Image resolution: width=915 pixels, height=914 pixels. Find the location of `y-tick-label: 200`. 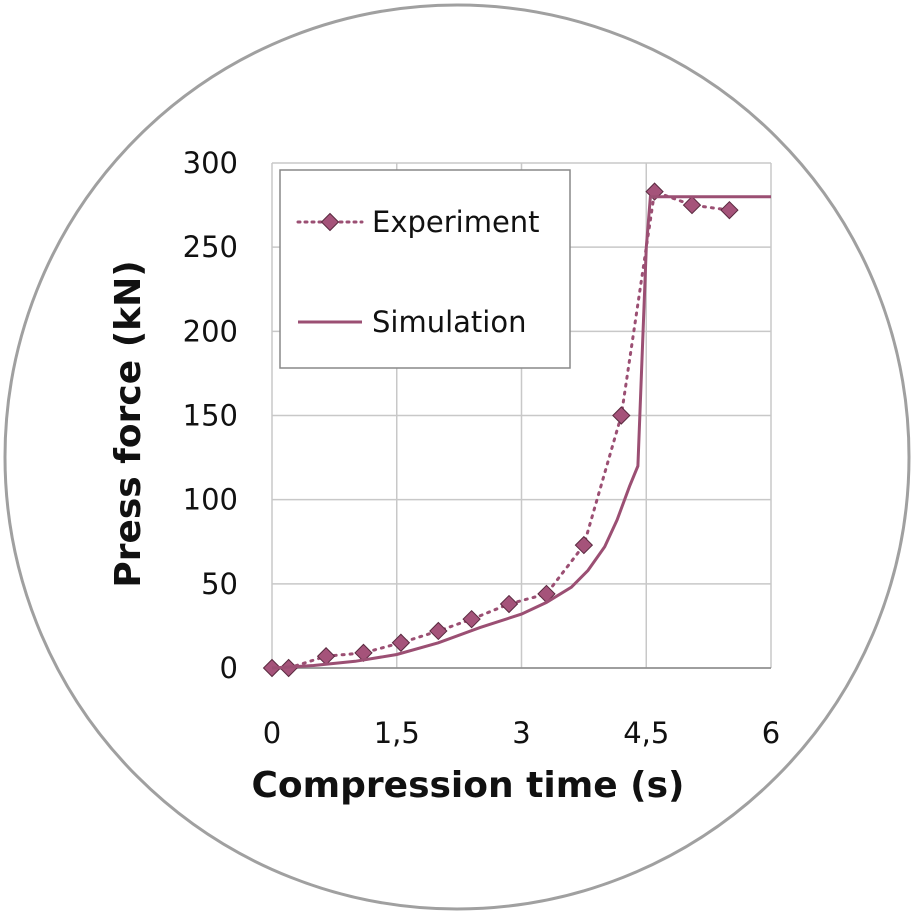

y-tick-label: 200 is located at coordinates (210, 331).